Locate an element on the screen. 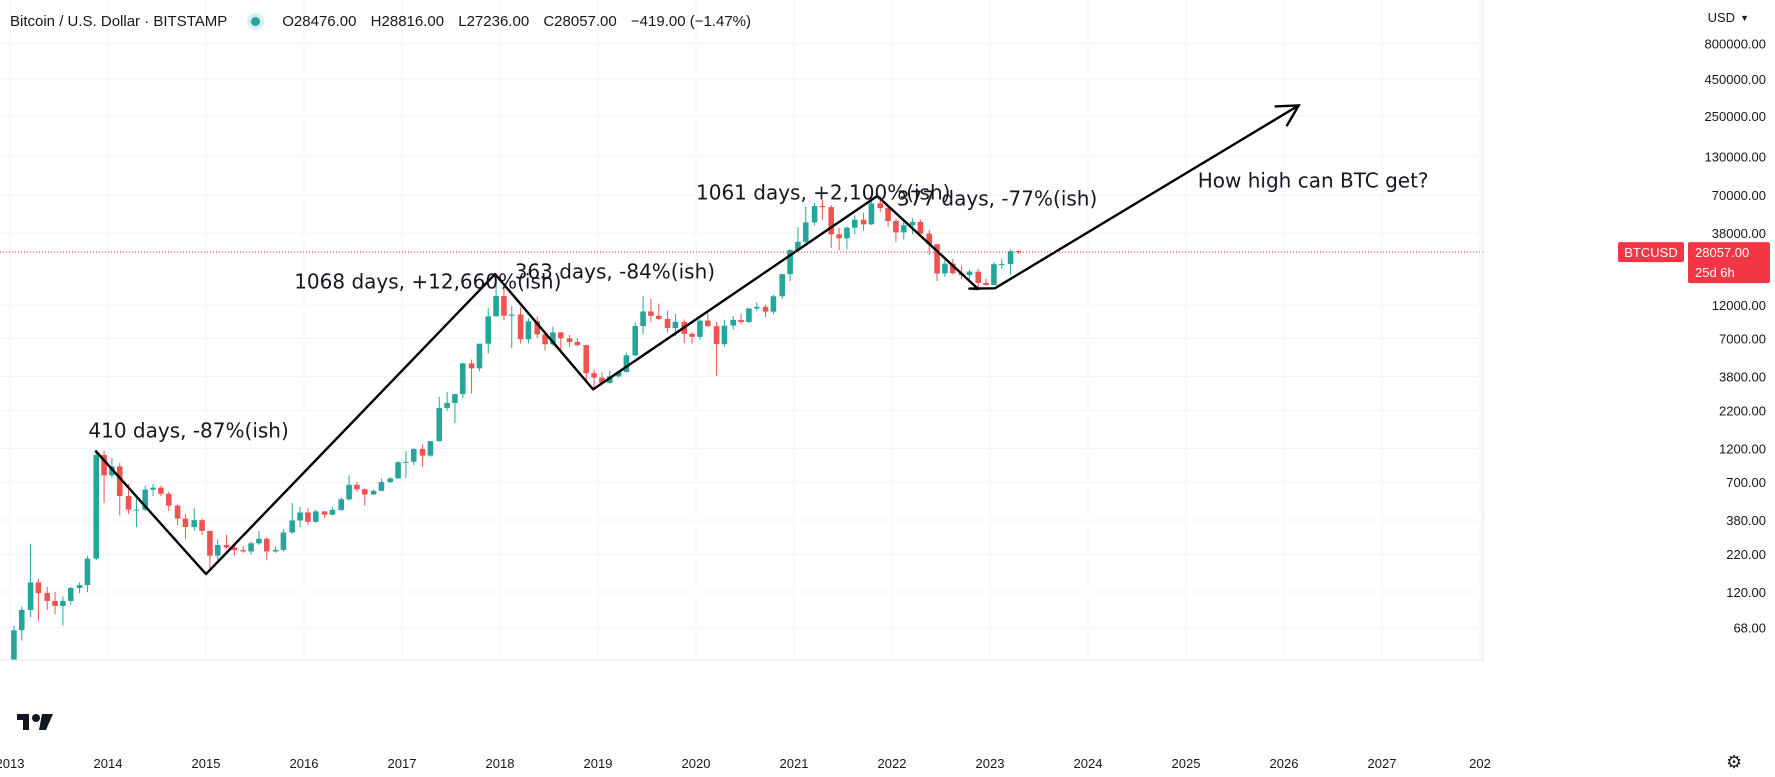  price-tick-label: 130000.00 is located at coordinates (1735, 157).